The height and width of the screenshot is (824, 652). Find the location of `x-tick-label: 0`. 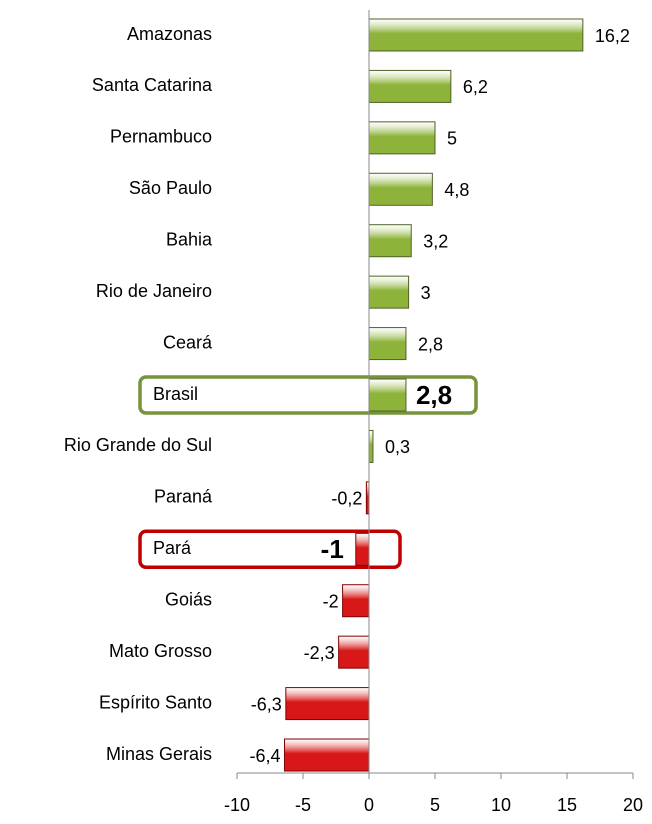

x-tick-label: 0 is located at coordinates (369, 805).